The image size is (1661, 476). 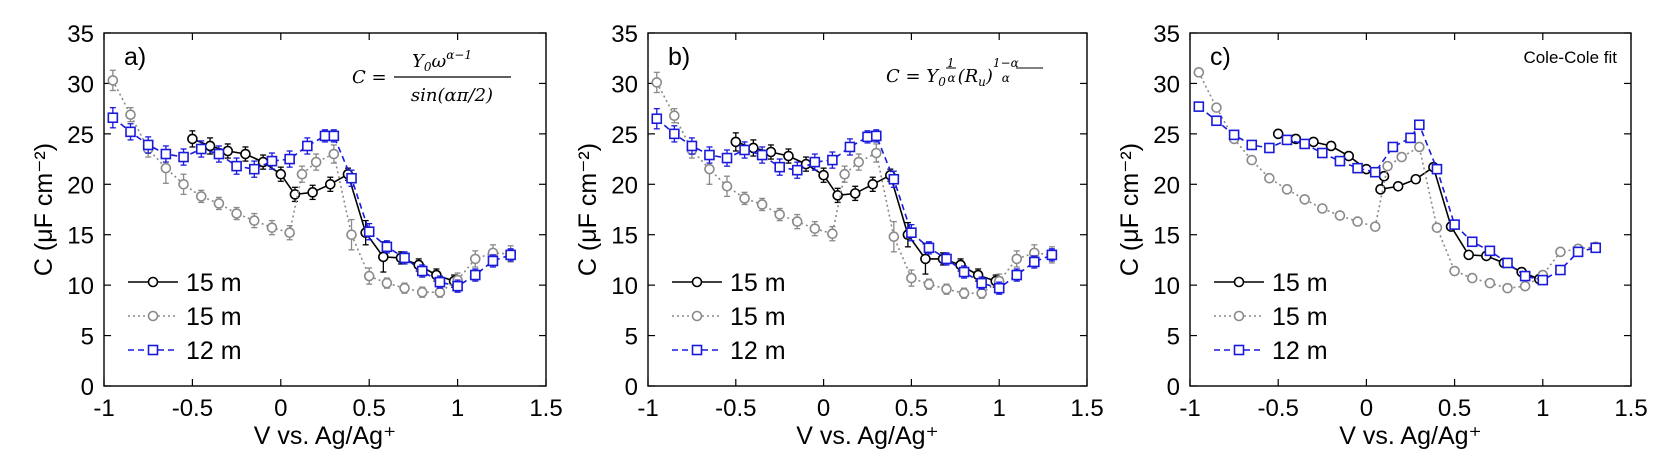 I want to click on eq-part: 1, so click(x=951, y=63).